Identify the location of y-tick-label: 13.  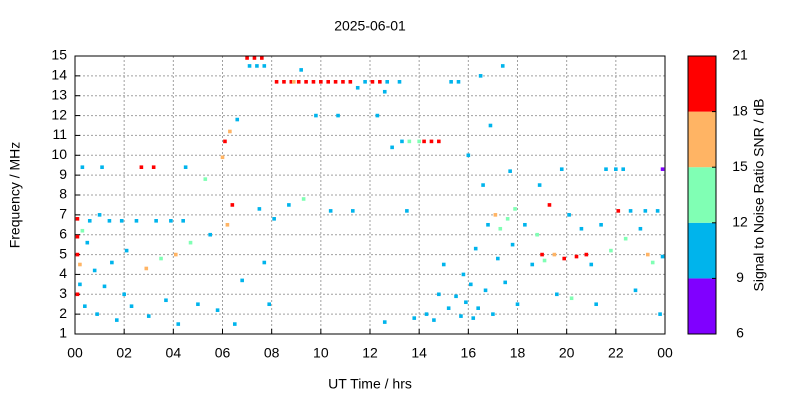
(59, 94).